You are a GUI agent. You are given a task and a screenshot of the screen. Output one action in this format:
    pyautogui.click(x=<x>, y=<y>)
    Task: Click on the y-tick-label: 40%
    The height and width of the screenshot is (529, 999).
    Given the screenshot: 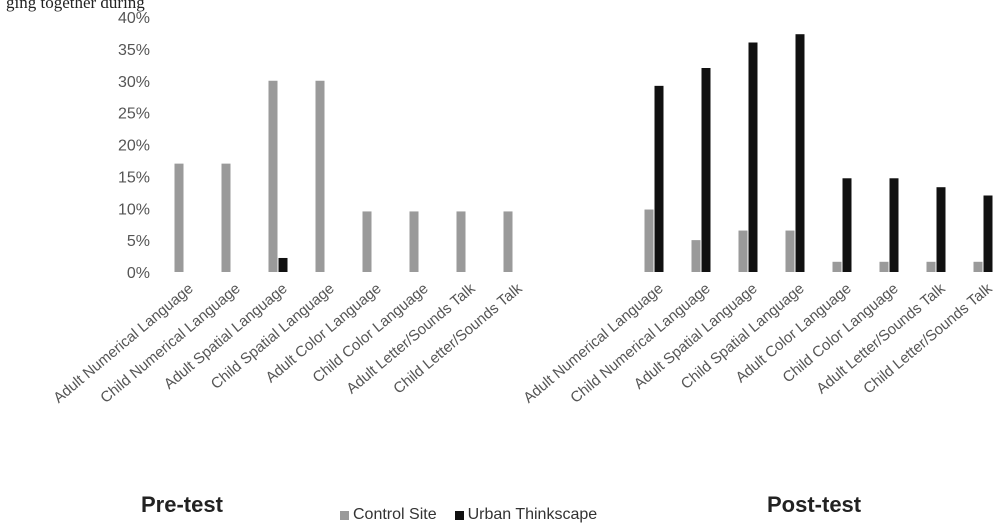 What is the action you would take?
    pyautogui.click(x=134, y=18)
    